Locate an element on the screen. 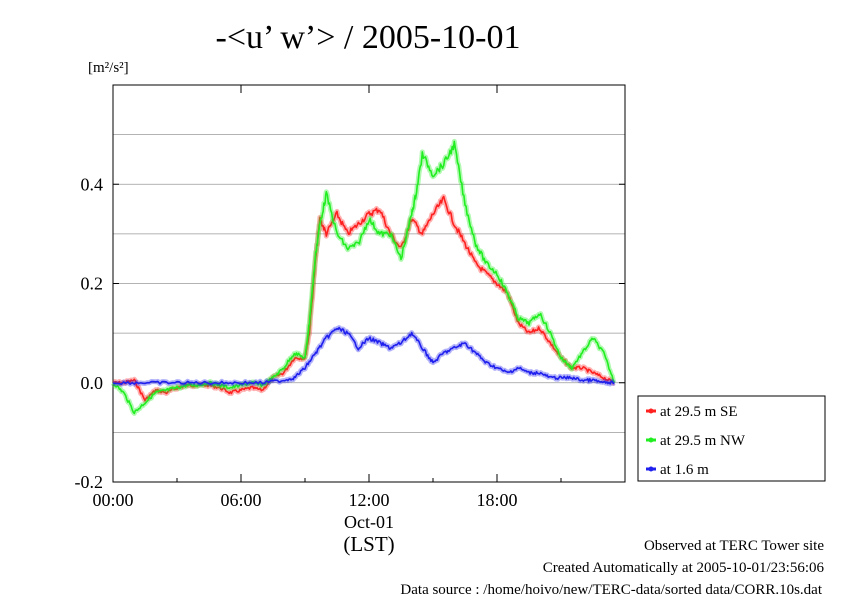  x-tick-label: 12:00 is located at coordinates (368, 500).